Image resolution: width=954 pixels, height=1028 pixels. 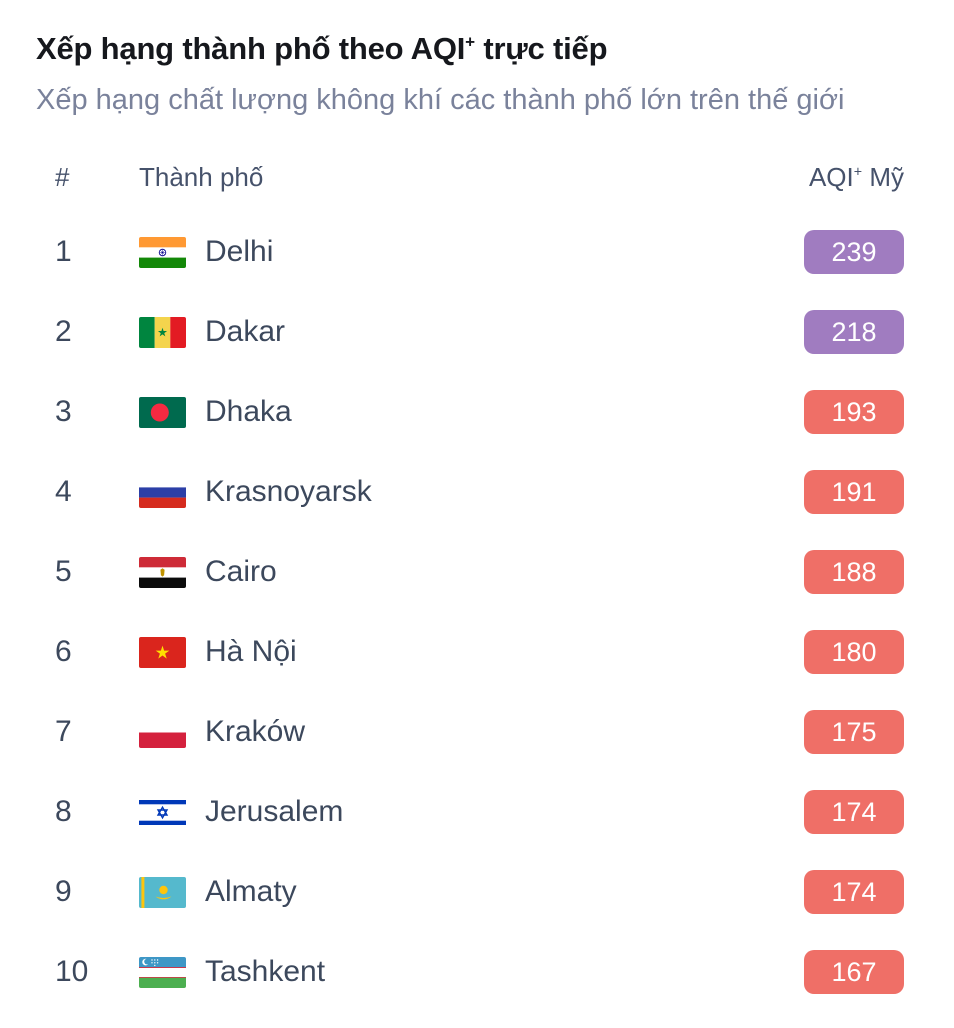 What do you see at coordinates (466, 972) in the screenshot?
I see `city-cell: Tashkent` at bounding box center [466, 972].